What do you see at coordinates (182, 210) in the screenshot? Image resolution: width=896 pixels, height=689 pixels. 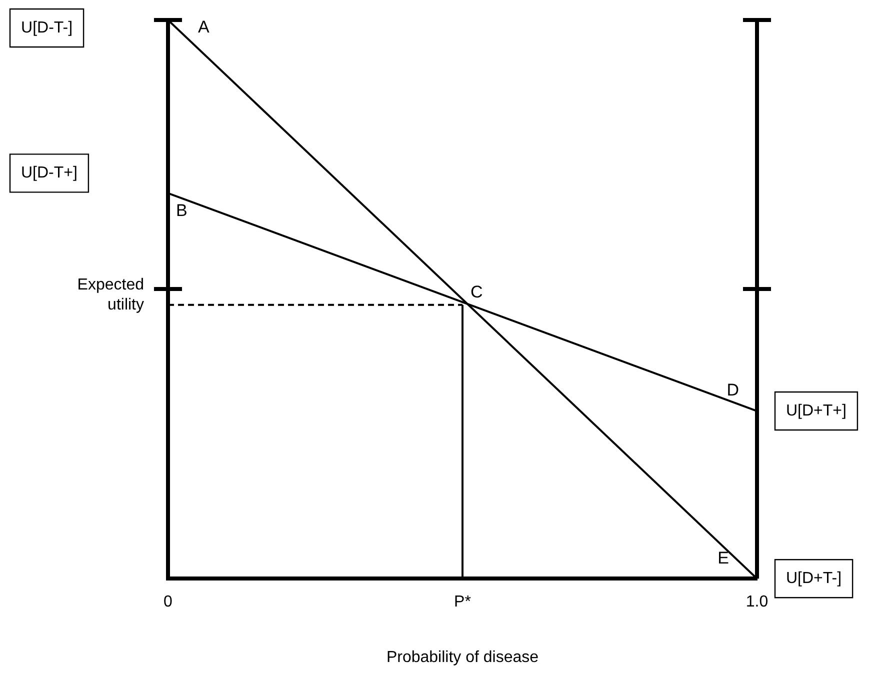 I see `annotation: B` at bounding box center [182, 210].